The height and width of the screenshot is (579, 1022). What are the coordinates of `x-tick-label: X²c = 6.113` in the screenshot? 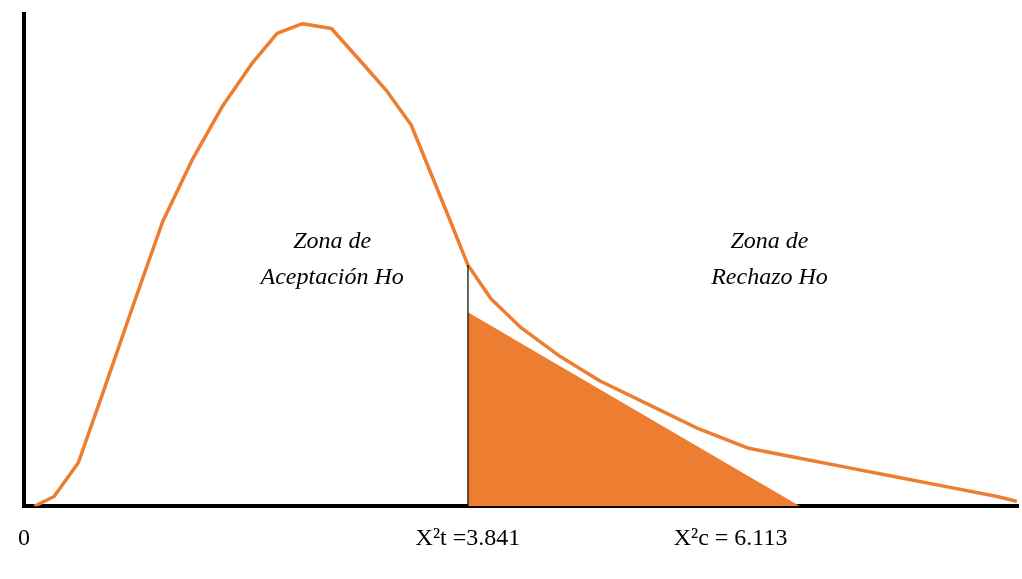 It's located at (730, 536).